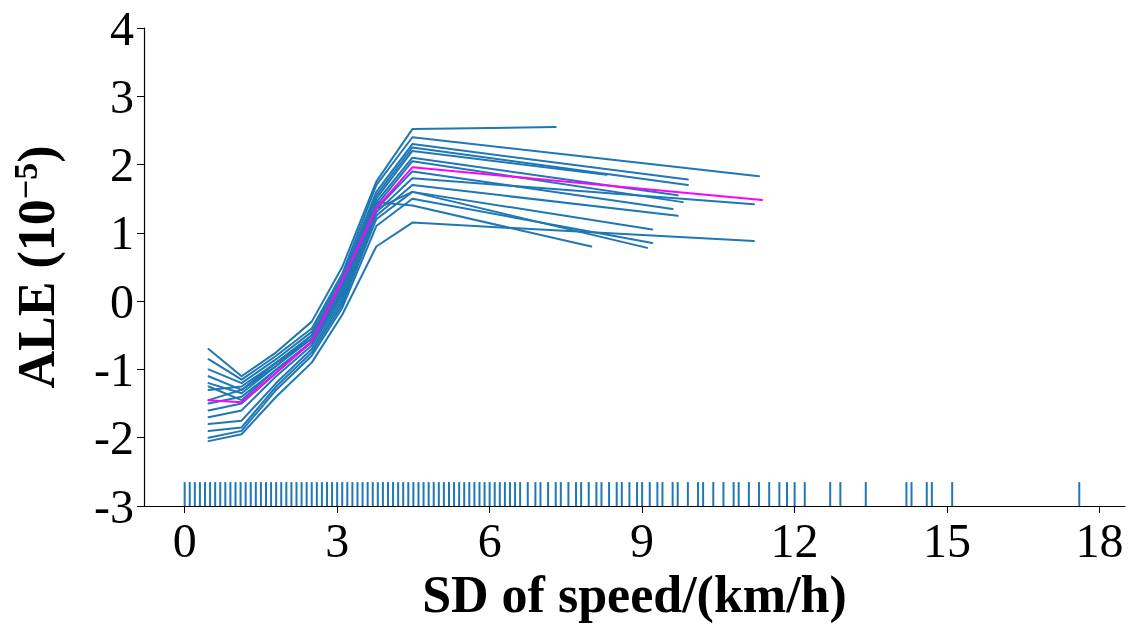 The width and height of the screenshot is (1138, 636). What do you see at coordinates (114, 506) in the screenshot?
I see `y-tick-label: -3` at bounding box center [114, 506].